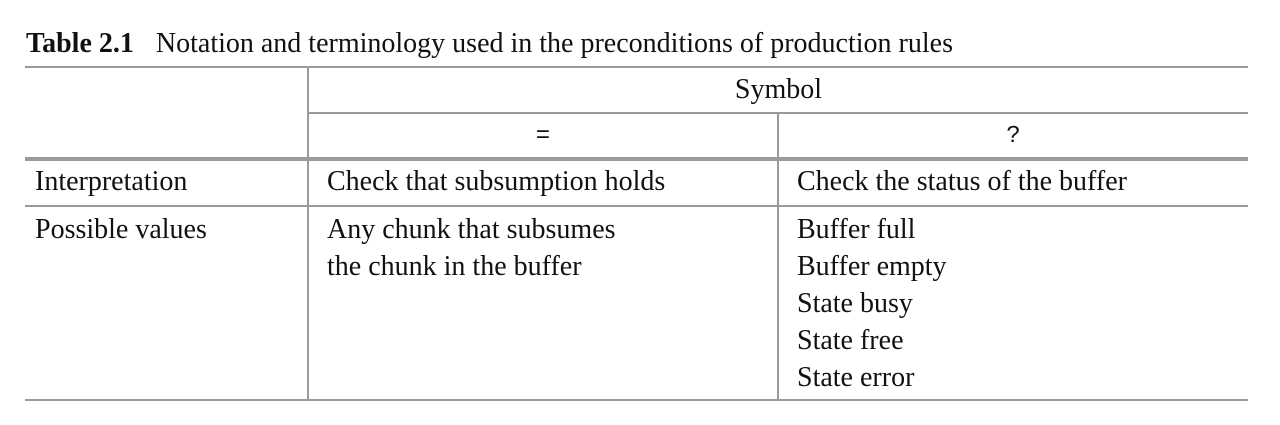  Describe the element at coordinates (962, 181) in the screenshot. I see `interpretation-query: Check the status of the buffer` at that location.